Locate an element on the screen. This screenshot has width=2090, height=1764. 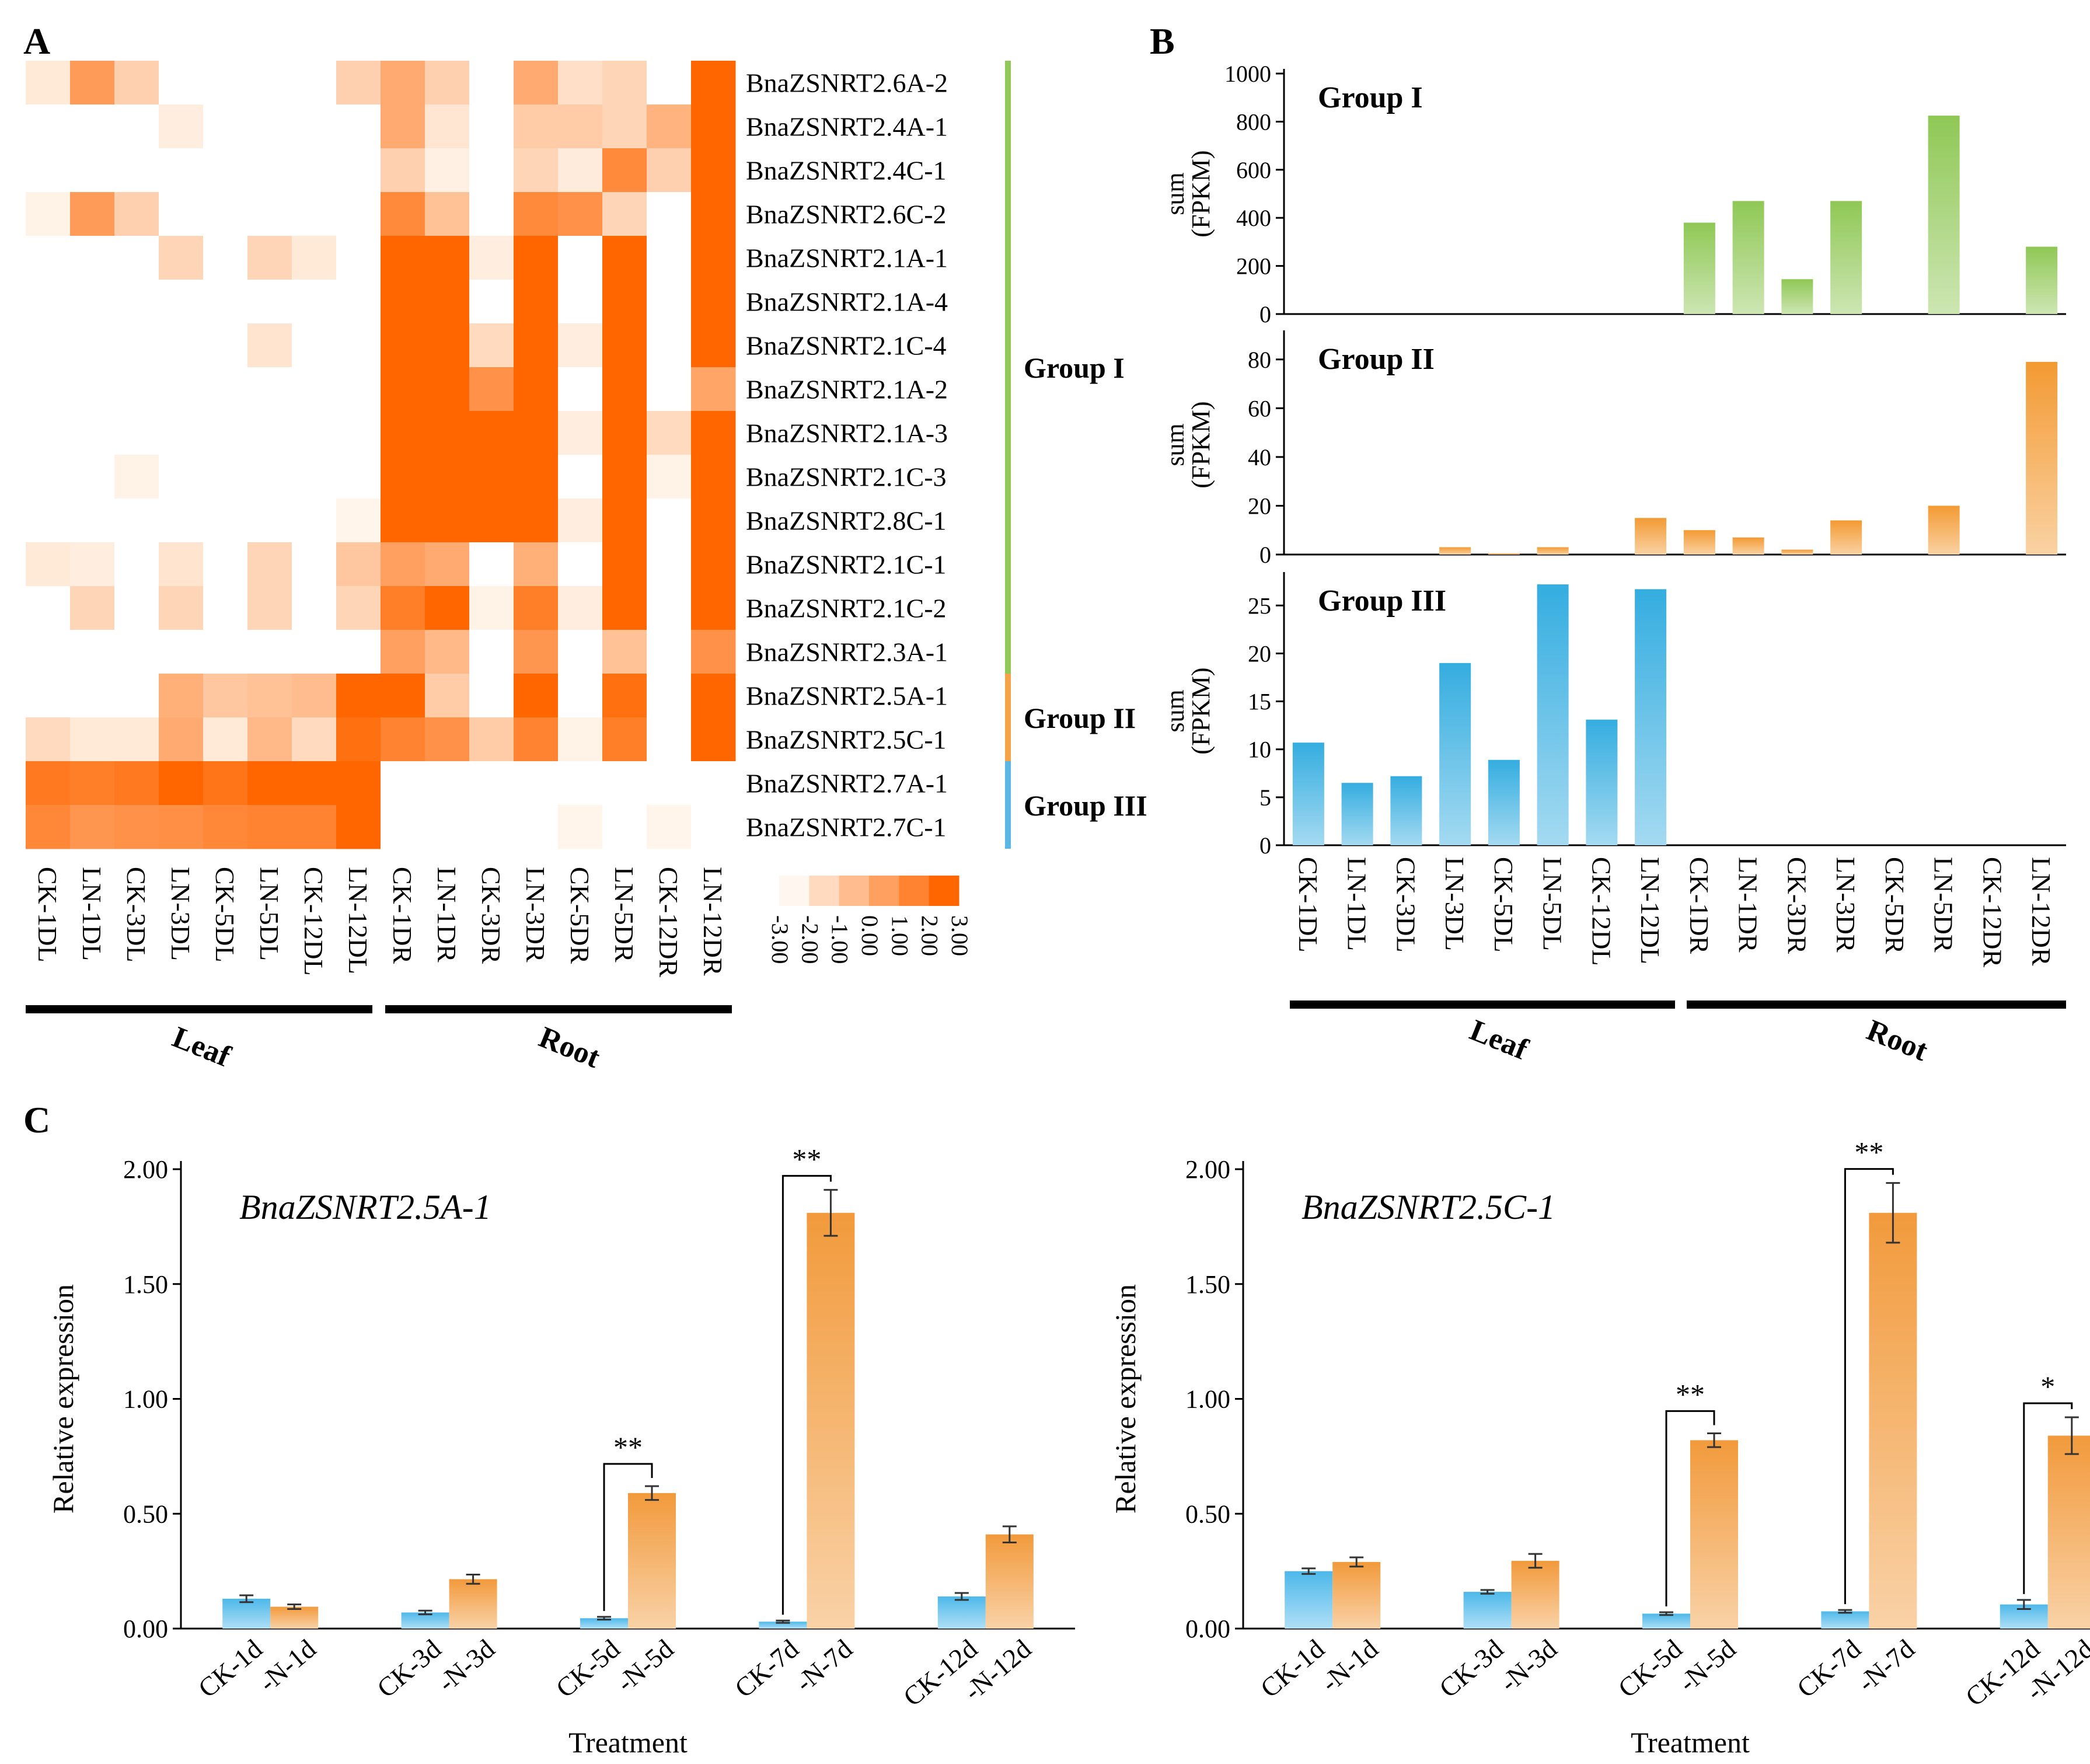
gene-label: BnaZSNRT2.7C-1 is located at coordinates (846, 827).